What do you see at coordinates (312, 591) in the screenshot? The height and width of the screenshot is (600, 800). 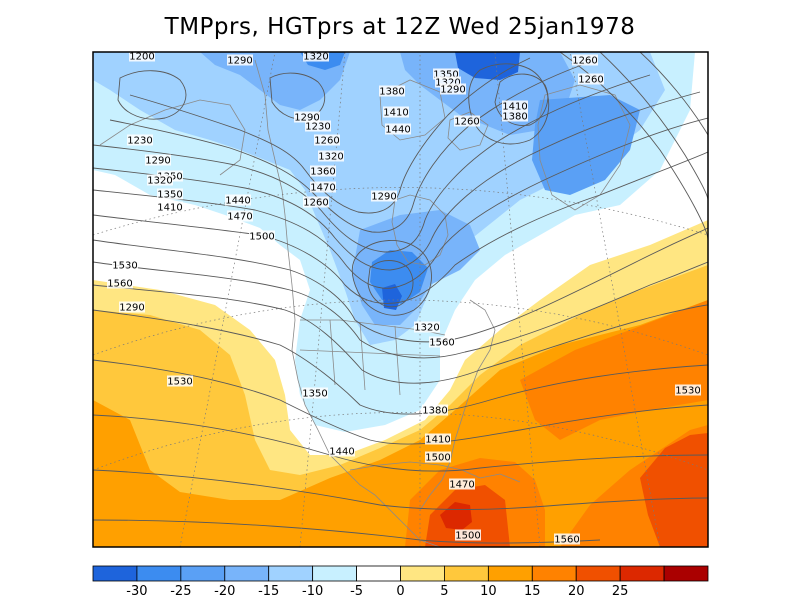 I see `colorbar-tick-label: -10` at bounding box center [312, 591].